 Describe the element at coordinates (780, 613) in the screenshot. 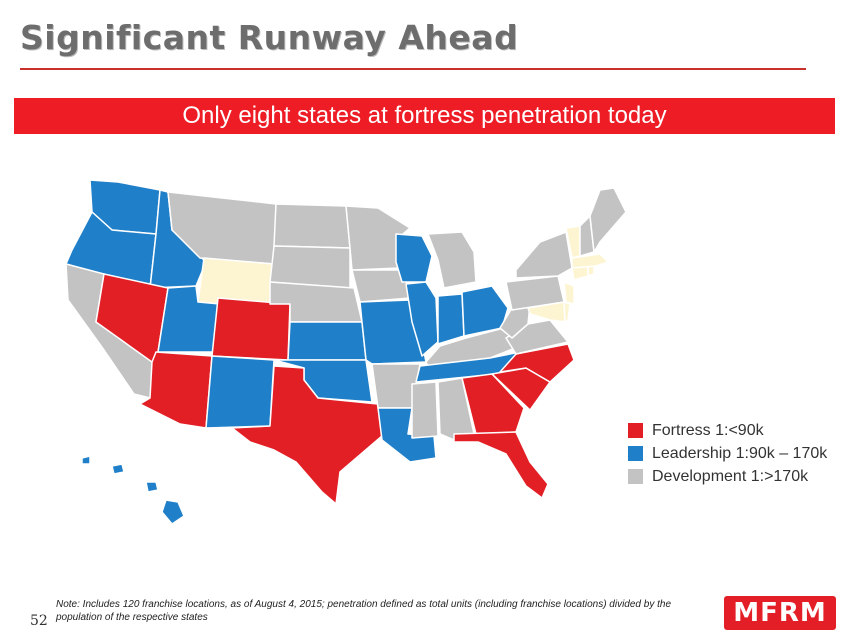

I see `mfrm-logo: MFRM` at that location.